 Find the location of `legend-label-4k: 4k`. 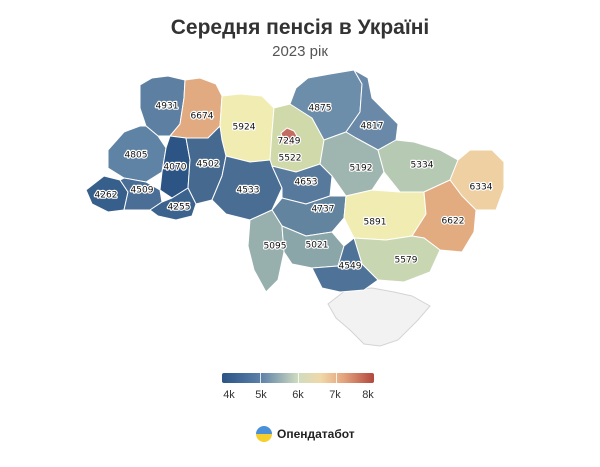

legend-label-4k: 4k is located at coordinates (229, 395).